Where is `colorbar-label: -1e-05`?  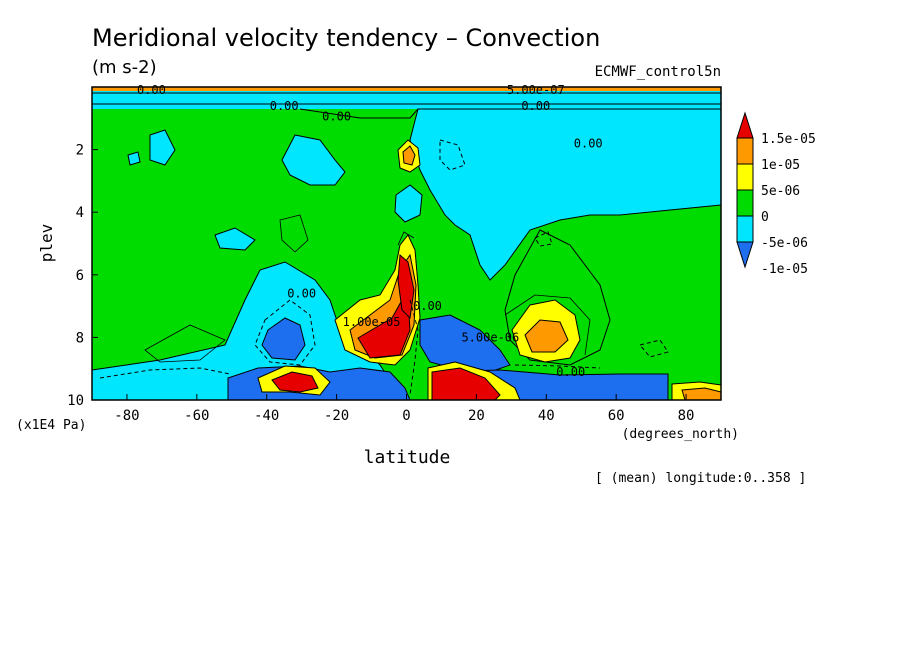 colorbar-label: -1e-05 is located at coordinates (784, 269).